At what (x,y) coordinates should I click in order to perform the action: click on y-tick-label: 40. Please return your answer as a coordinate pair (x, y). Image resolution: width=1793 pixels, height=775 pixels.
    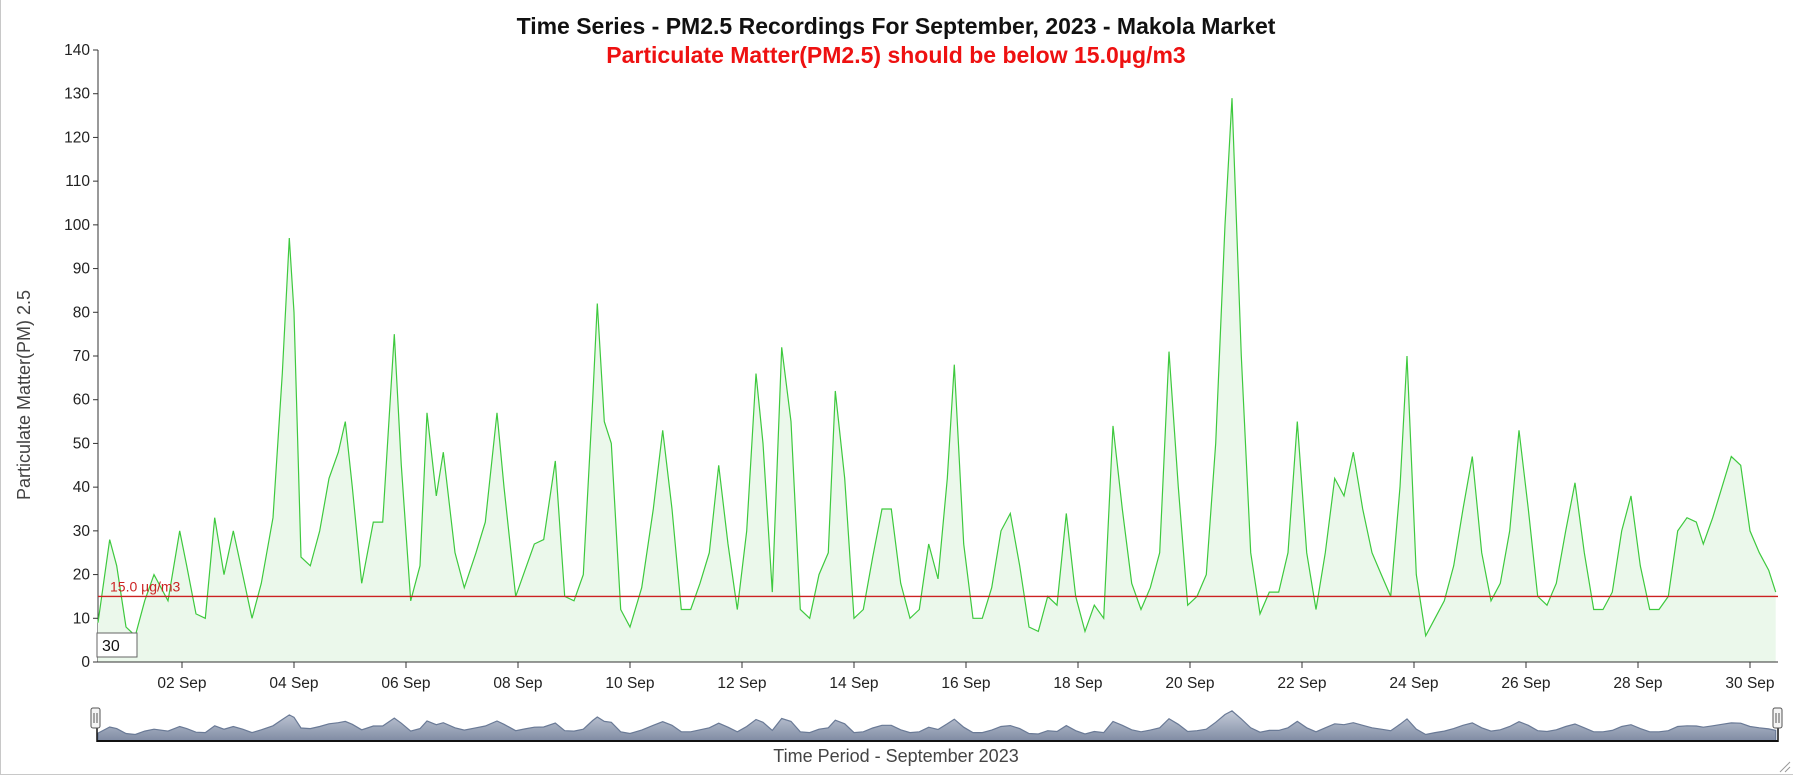
    Looking at the image, I should click on (82, 487).